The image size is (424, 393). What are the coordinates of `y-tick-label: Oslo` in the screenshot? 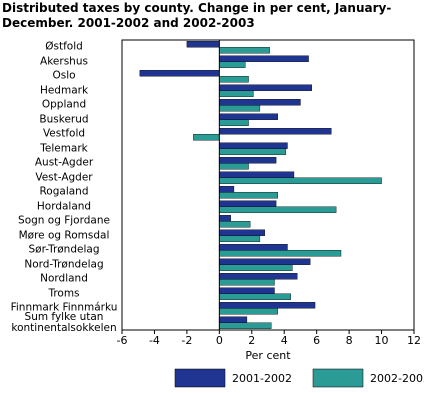 It's located at (64, 75).